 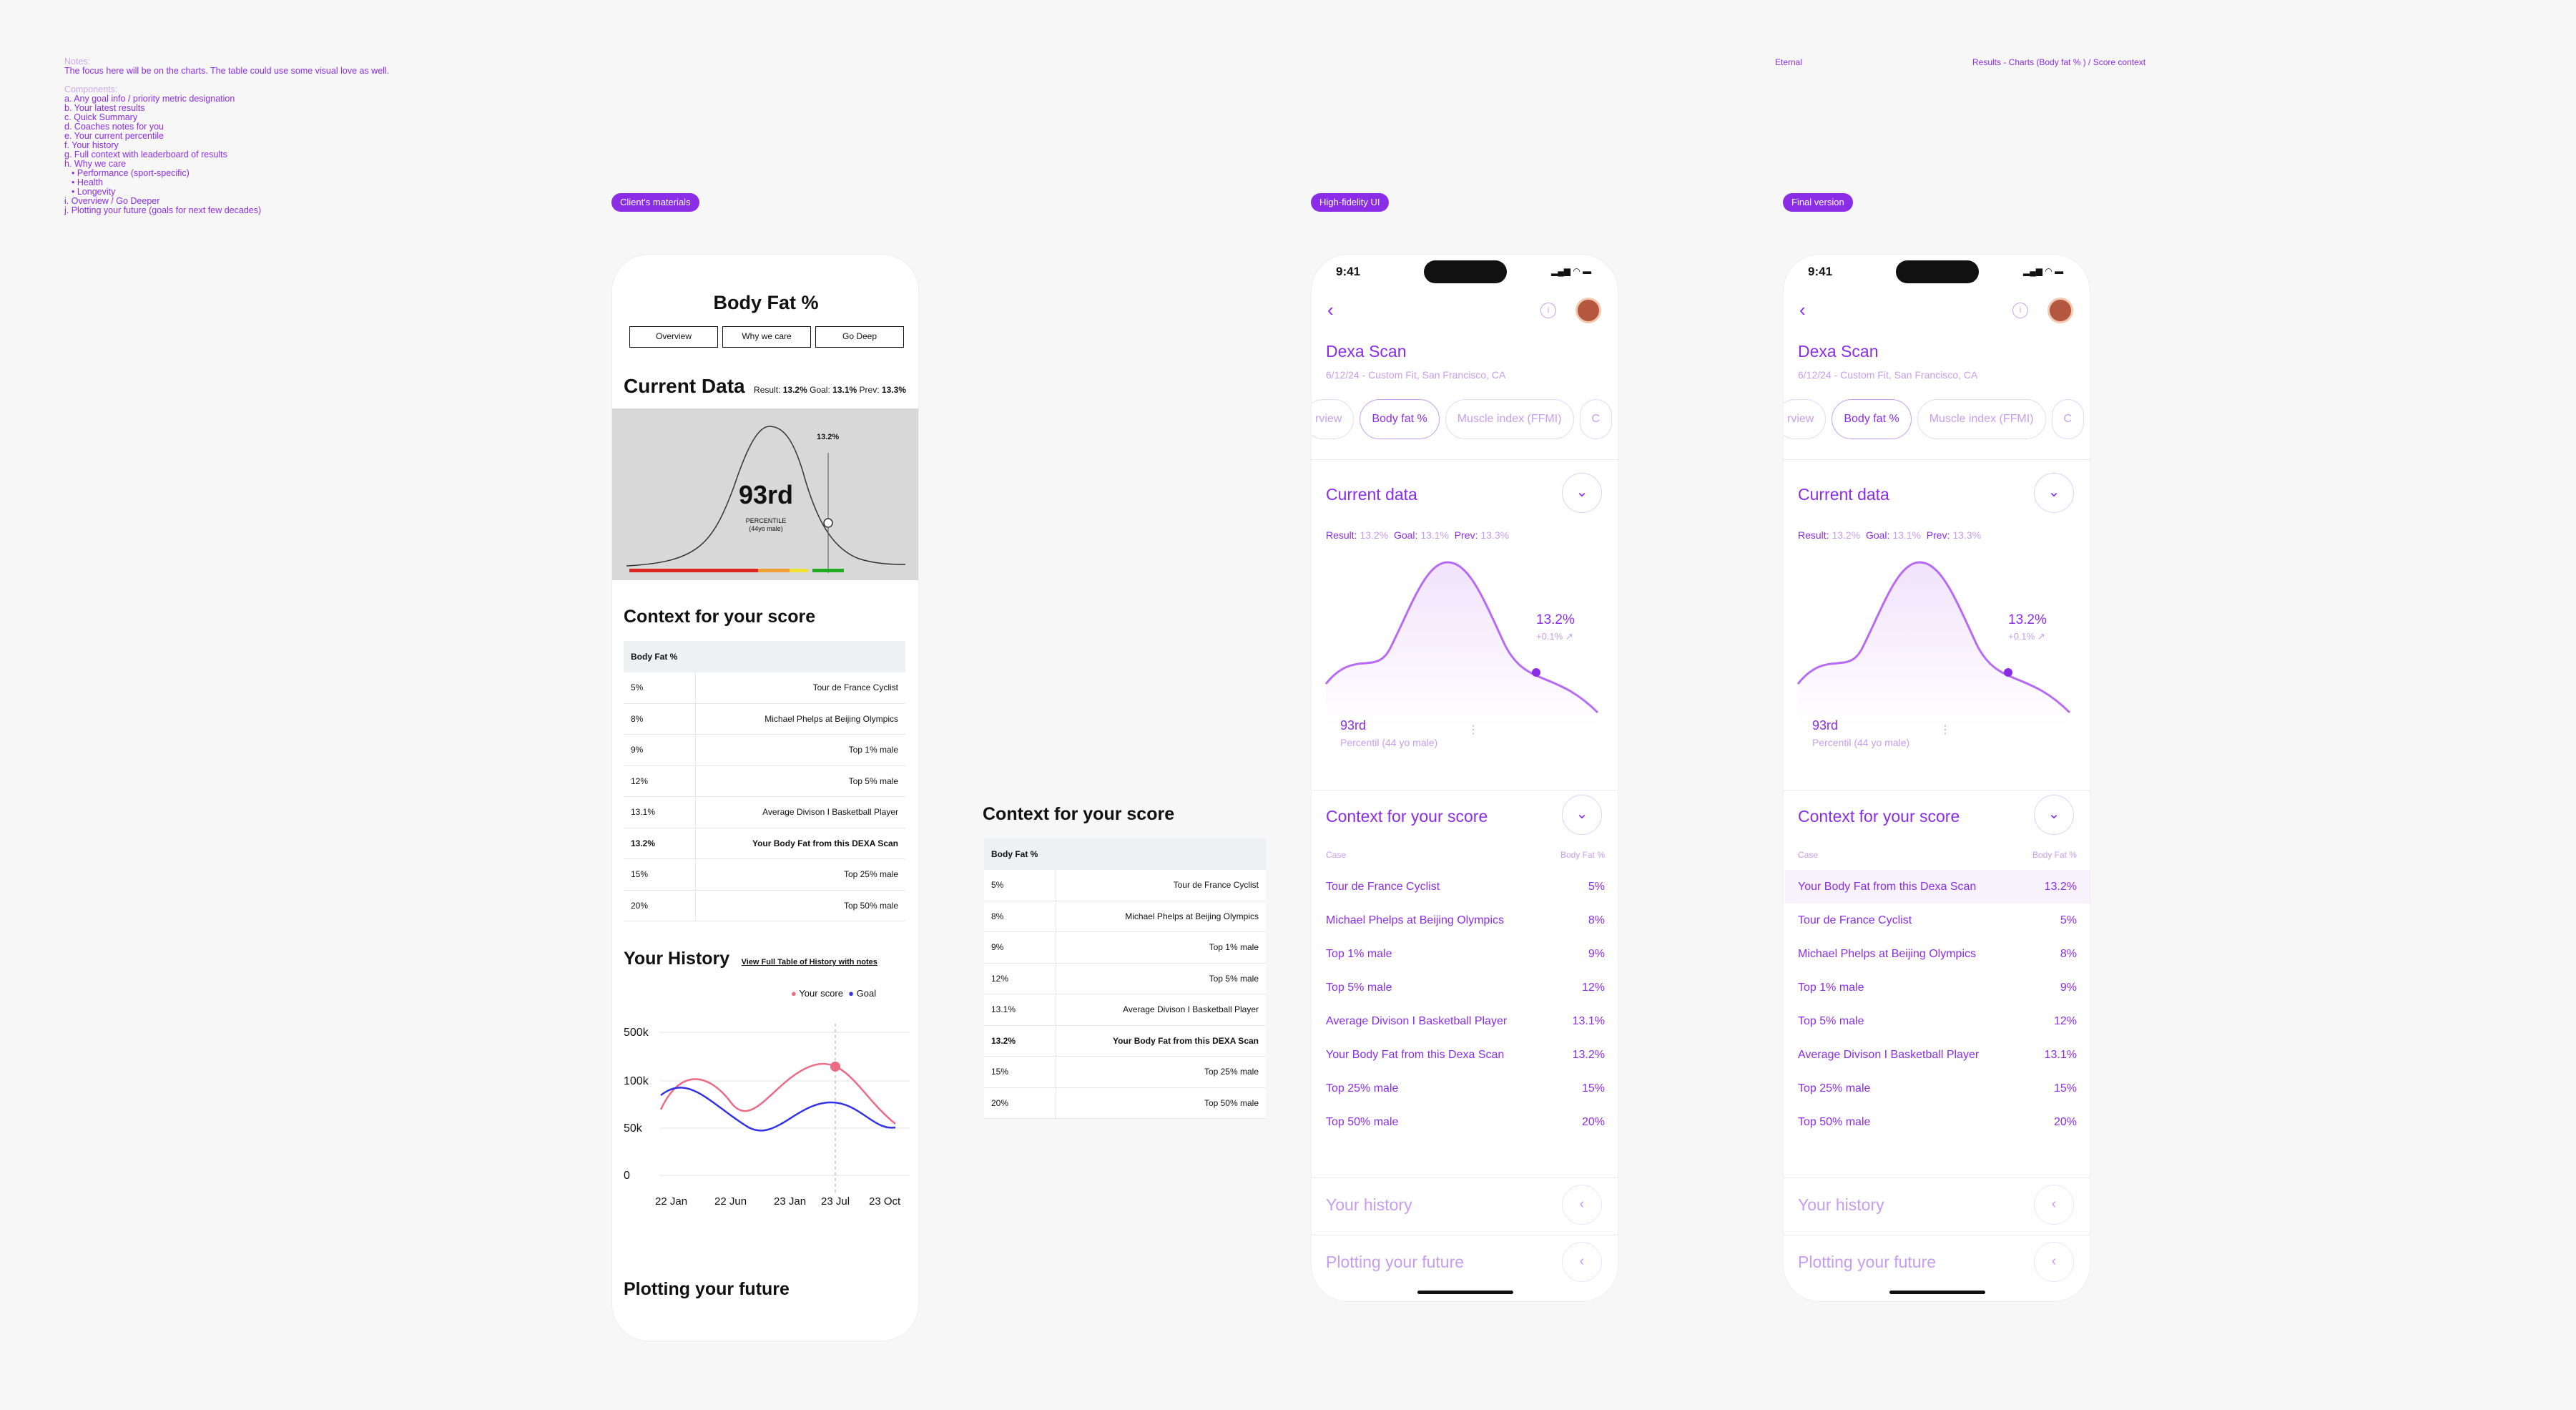 What do you see at coordinates (830, 390) in the screenshot?
I see `wf-result: Result: 13.2% Goal: 13.1% Prev: 13.3%` at bounding box center [830, 390].